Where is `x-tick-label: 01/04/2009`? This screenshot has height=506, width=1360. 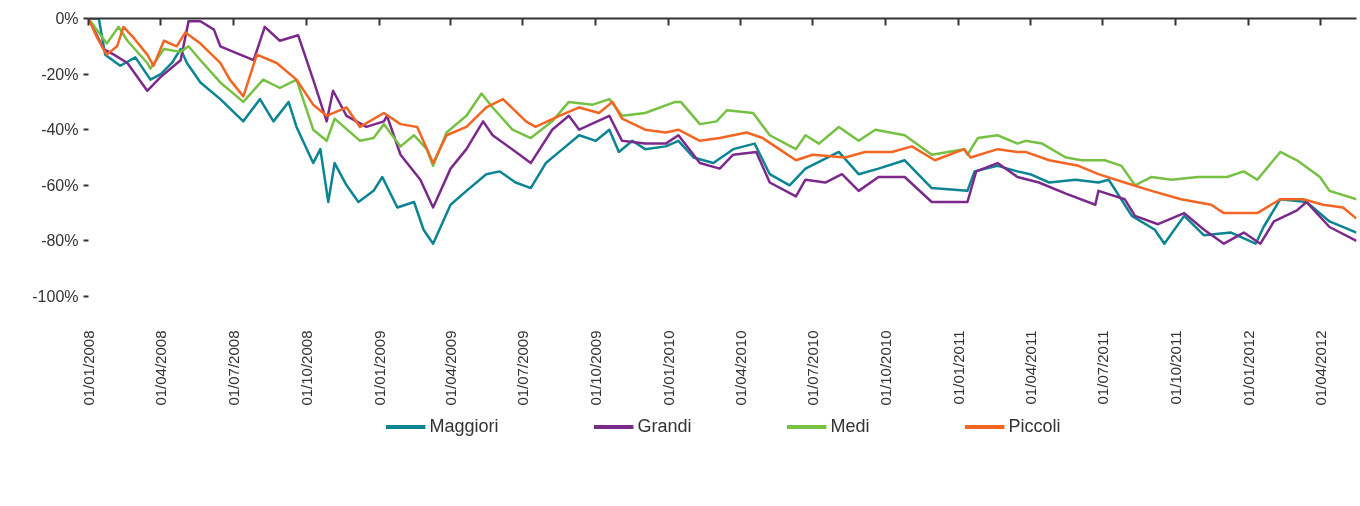 x-tick-label: 01/04/2009 is located at coordinates (451, 368).